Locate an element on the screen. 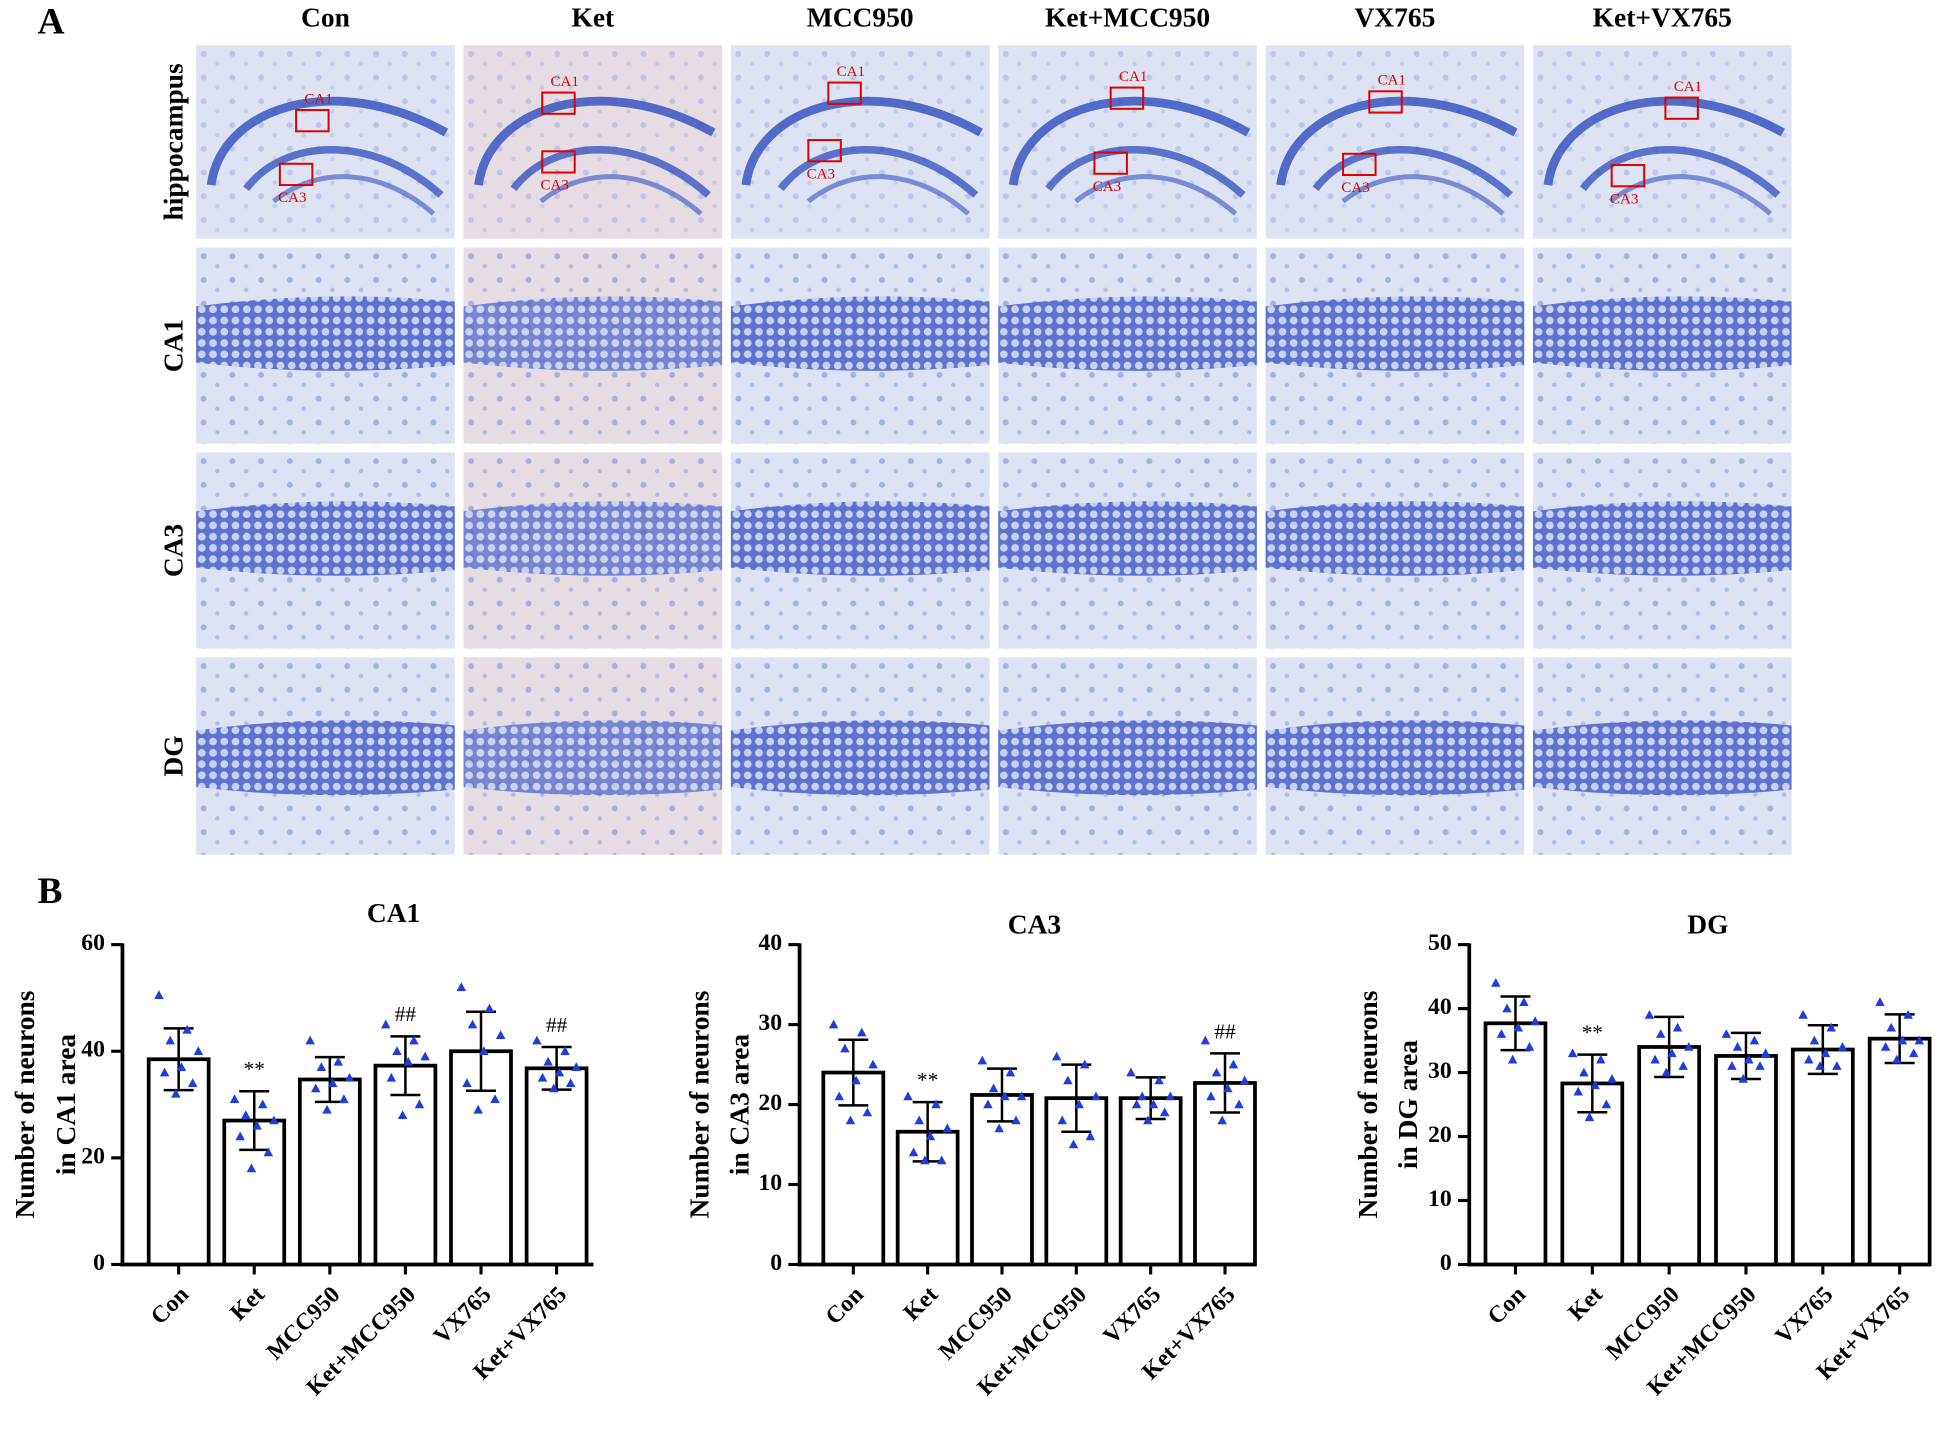 The width and height of the screenshot is (1959, 1432). row-label: CA1 is located at coordinates (173, 345).